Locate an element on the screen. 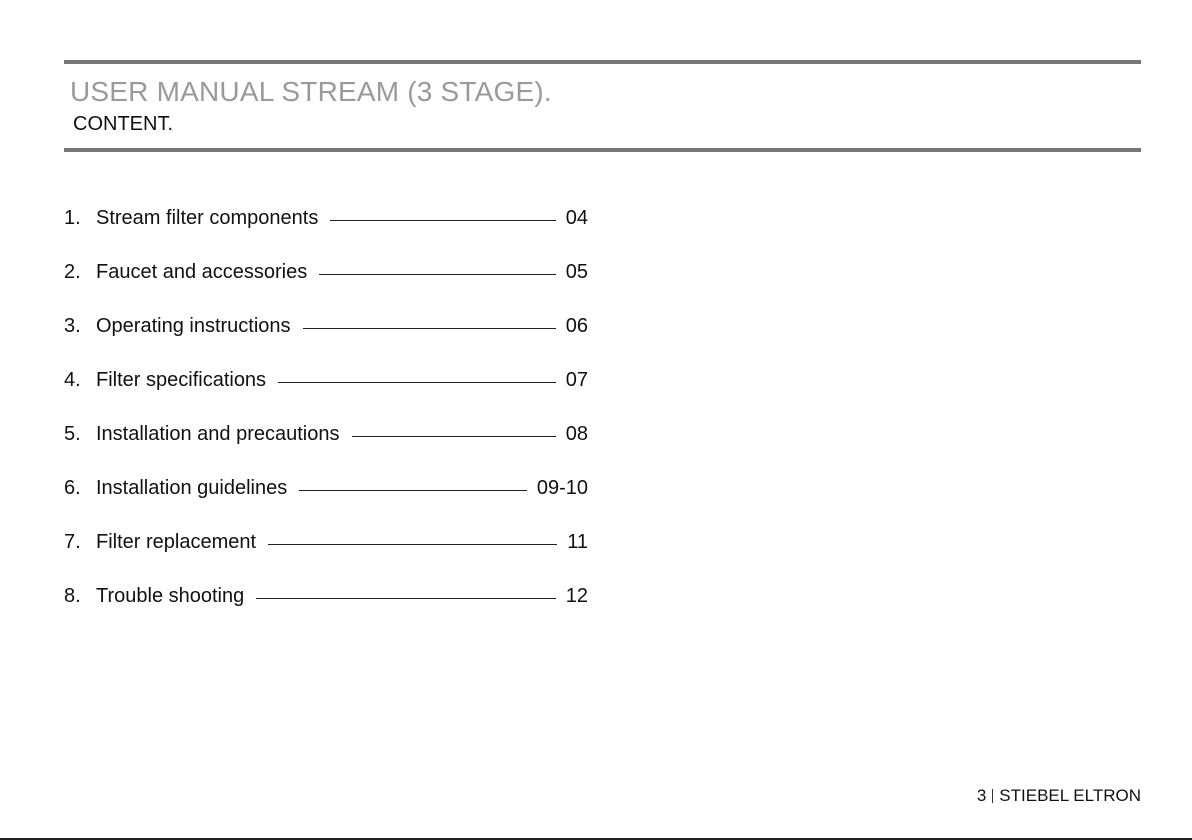 This screenshot has height=840, width=1192. entry-page: 09-10 is located at coordinates (562, 488).